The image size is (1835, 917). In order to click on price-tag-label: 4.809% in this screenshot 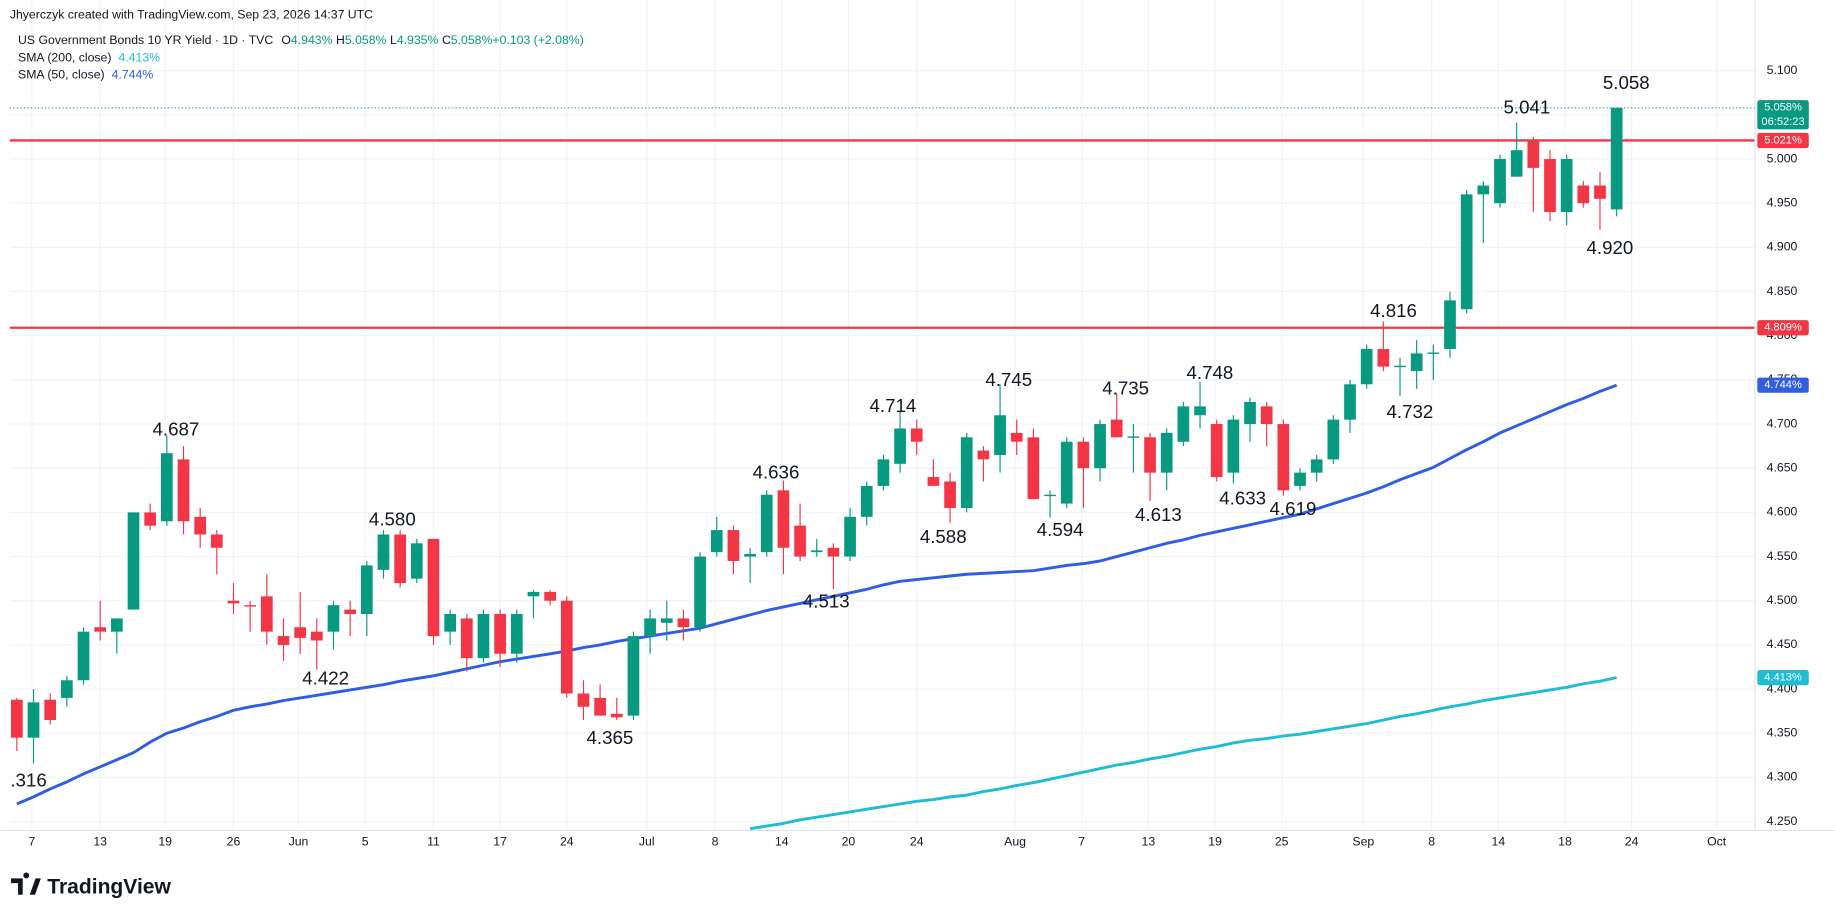, I will do `click(1783, 328)`.